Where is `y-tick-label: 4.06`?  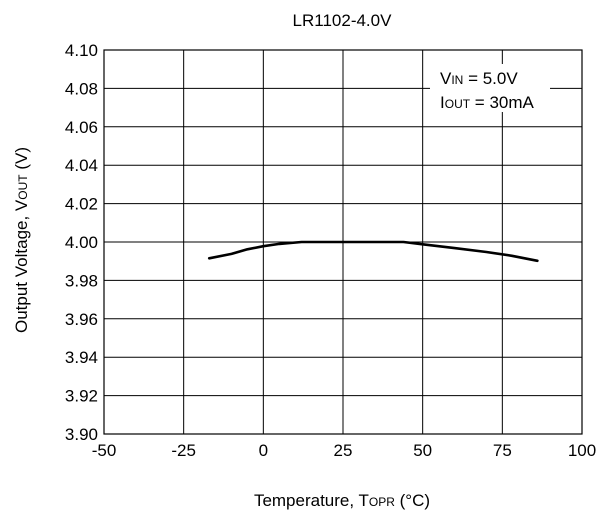 y-tick-label: 4.06 is located at coordinates (81, 127).